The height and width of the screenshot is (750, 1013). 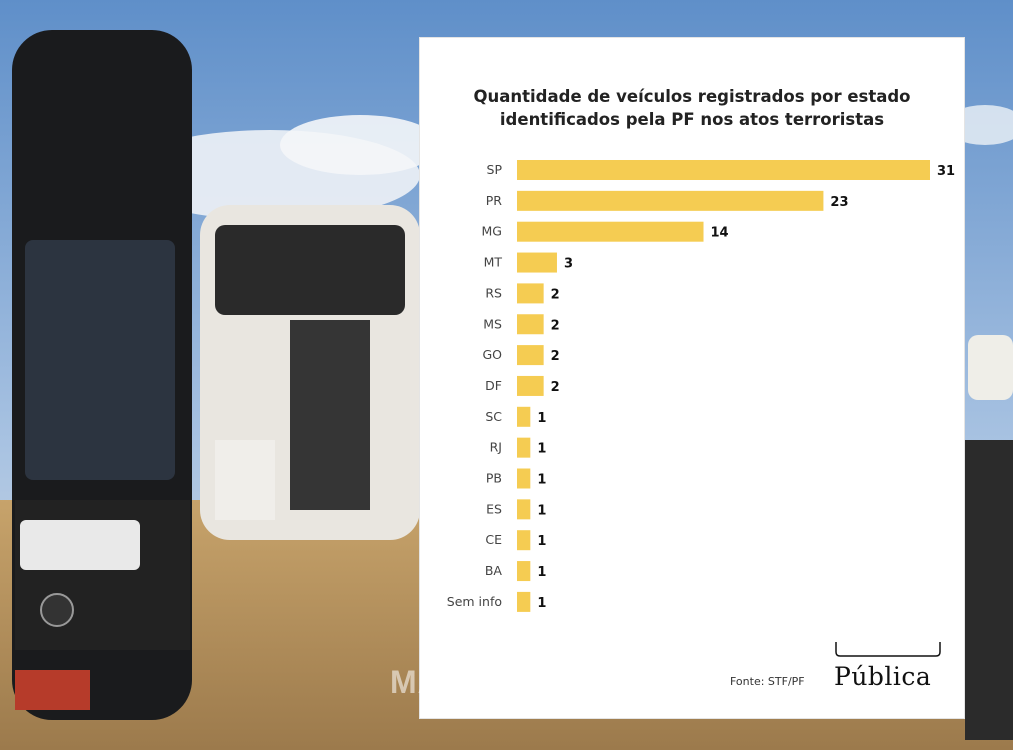 What do you see at coordinates (720, 233) in the screenshot?
I see `value-label: 14` at bounding box center [720, 233].